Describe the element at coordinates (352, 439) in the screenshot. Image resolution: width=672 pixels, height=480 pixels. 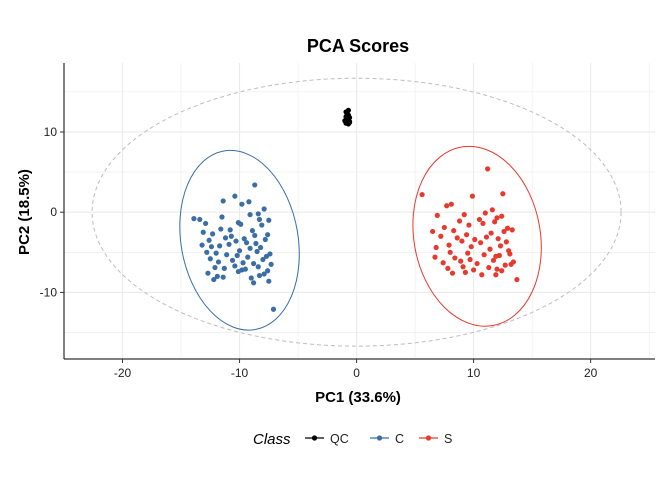
I see `legend: Class QC C S` at that location.